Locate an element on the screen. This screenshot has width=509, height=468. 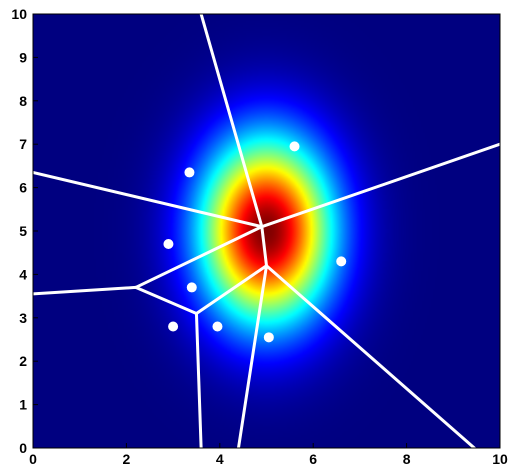
y-tick-label: 1 is located at coordinates (23, 405).